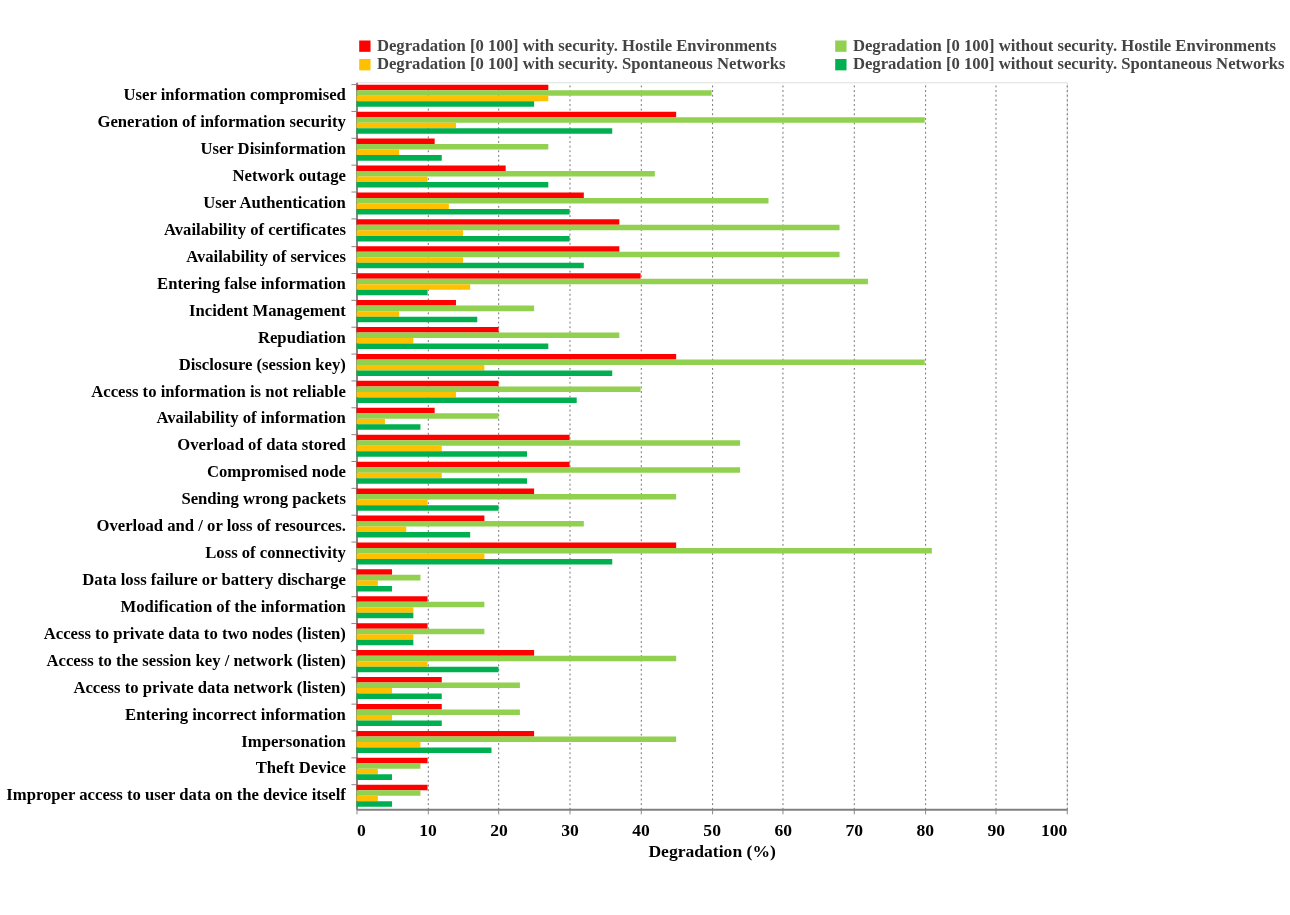 The image size is (1290, 915). What do you see at coordinates (570, 829) in the screenshot?
I see `x-tick-label: 30` at bounding box center [570, 829].